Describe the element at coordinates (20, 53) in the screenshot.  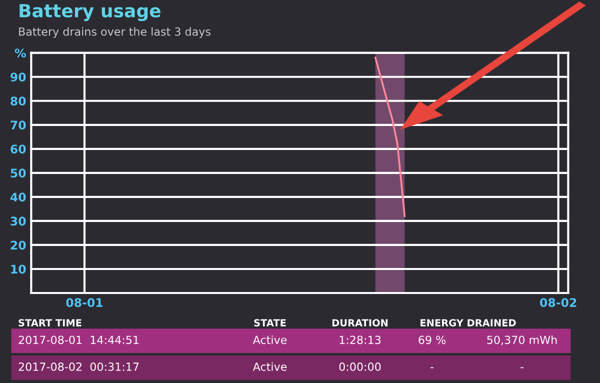
I see `y-tick-label: %` at that location.